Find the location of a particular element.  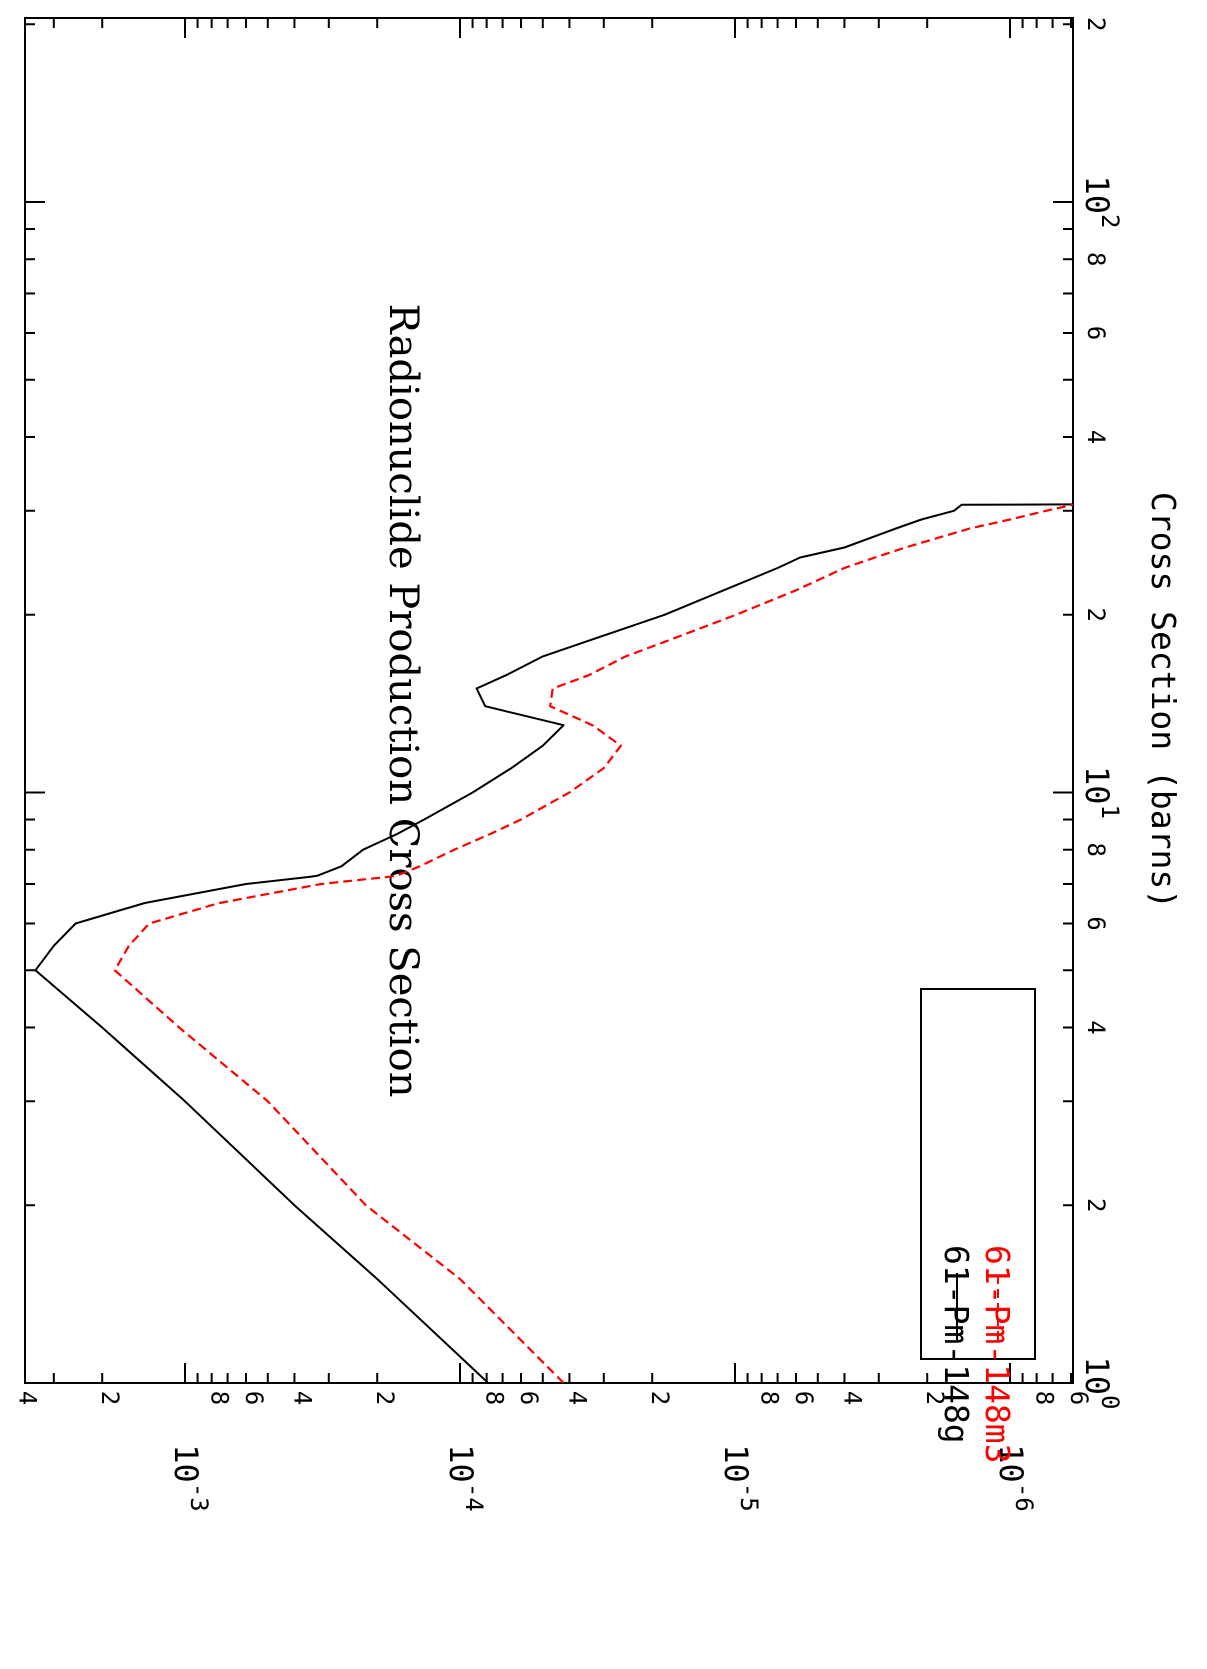

y-major-tick-label: 10-4 is located at coordinates (465, 1477).